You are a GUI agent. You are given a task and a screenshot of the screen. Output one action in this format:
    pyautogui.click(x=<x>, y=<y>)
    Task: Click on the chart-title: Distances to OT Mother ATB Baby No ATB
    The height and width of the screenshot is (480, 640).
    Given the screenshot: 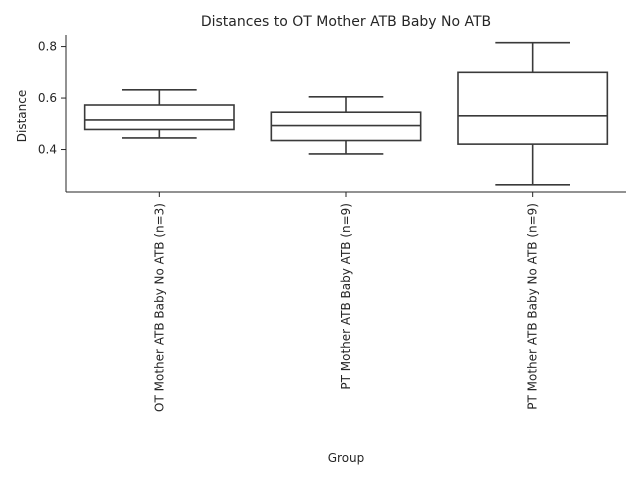 What is the action you would take?
    pyautogui.click(x=346, y=22)
    